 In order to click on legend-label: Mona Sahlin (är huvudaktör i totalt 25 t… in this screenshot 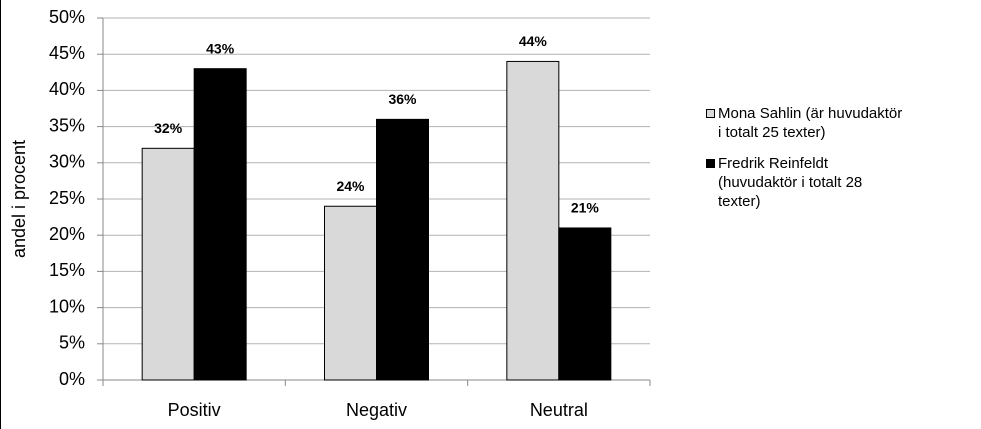, I will do `click(810, 123)`.